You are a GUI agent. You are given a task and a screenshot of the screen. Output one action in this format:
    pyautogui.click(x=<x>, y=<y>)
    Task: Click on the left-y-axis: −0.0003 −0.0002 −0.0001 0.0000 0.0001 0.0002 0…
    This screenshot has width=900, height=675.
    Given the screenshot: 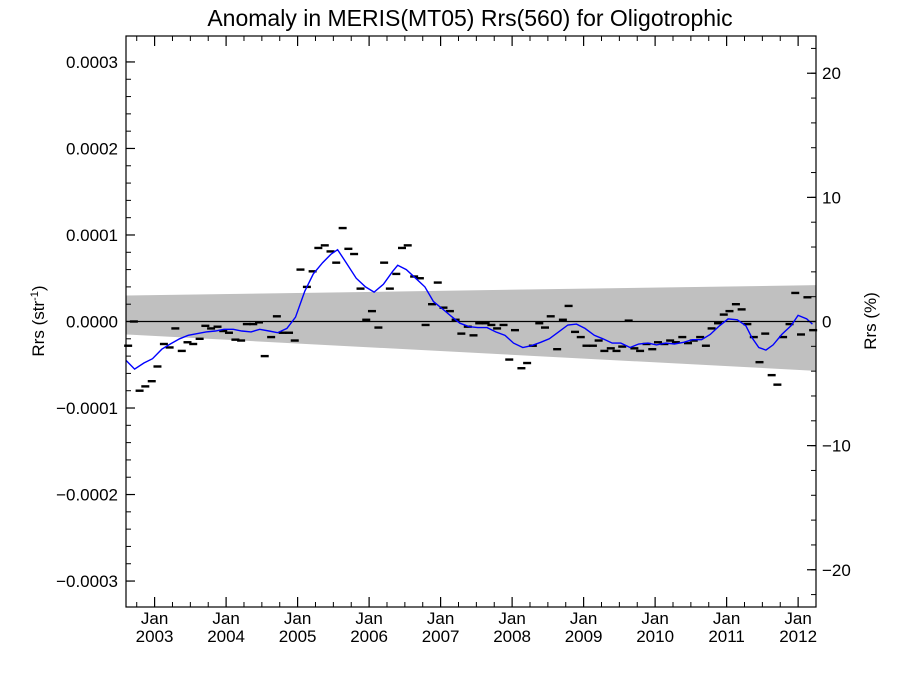 What is the action you would take?
    pyautogui.click(x=95, y=322)
    